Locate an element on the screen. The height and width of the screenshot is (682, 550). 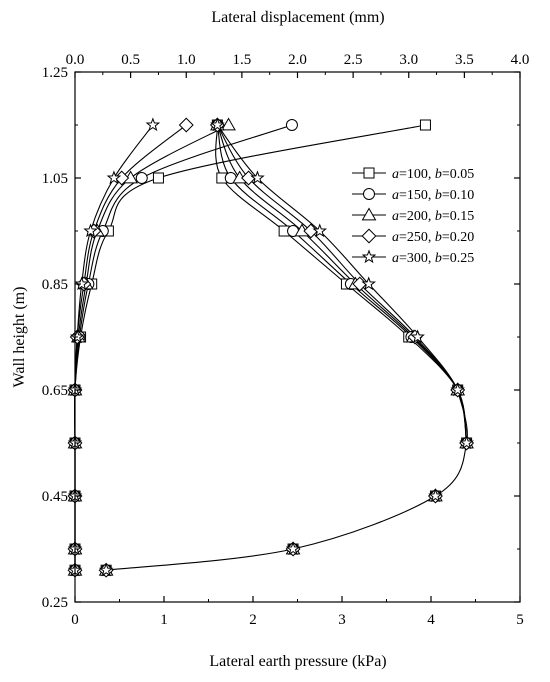
legend-b-value: =0.15 is located at coordinates (458, 216).